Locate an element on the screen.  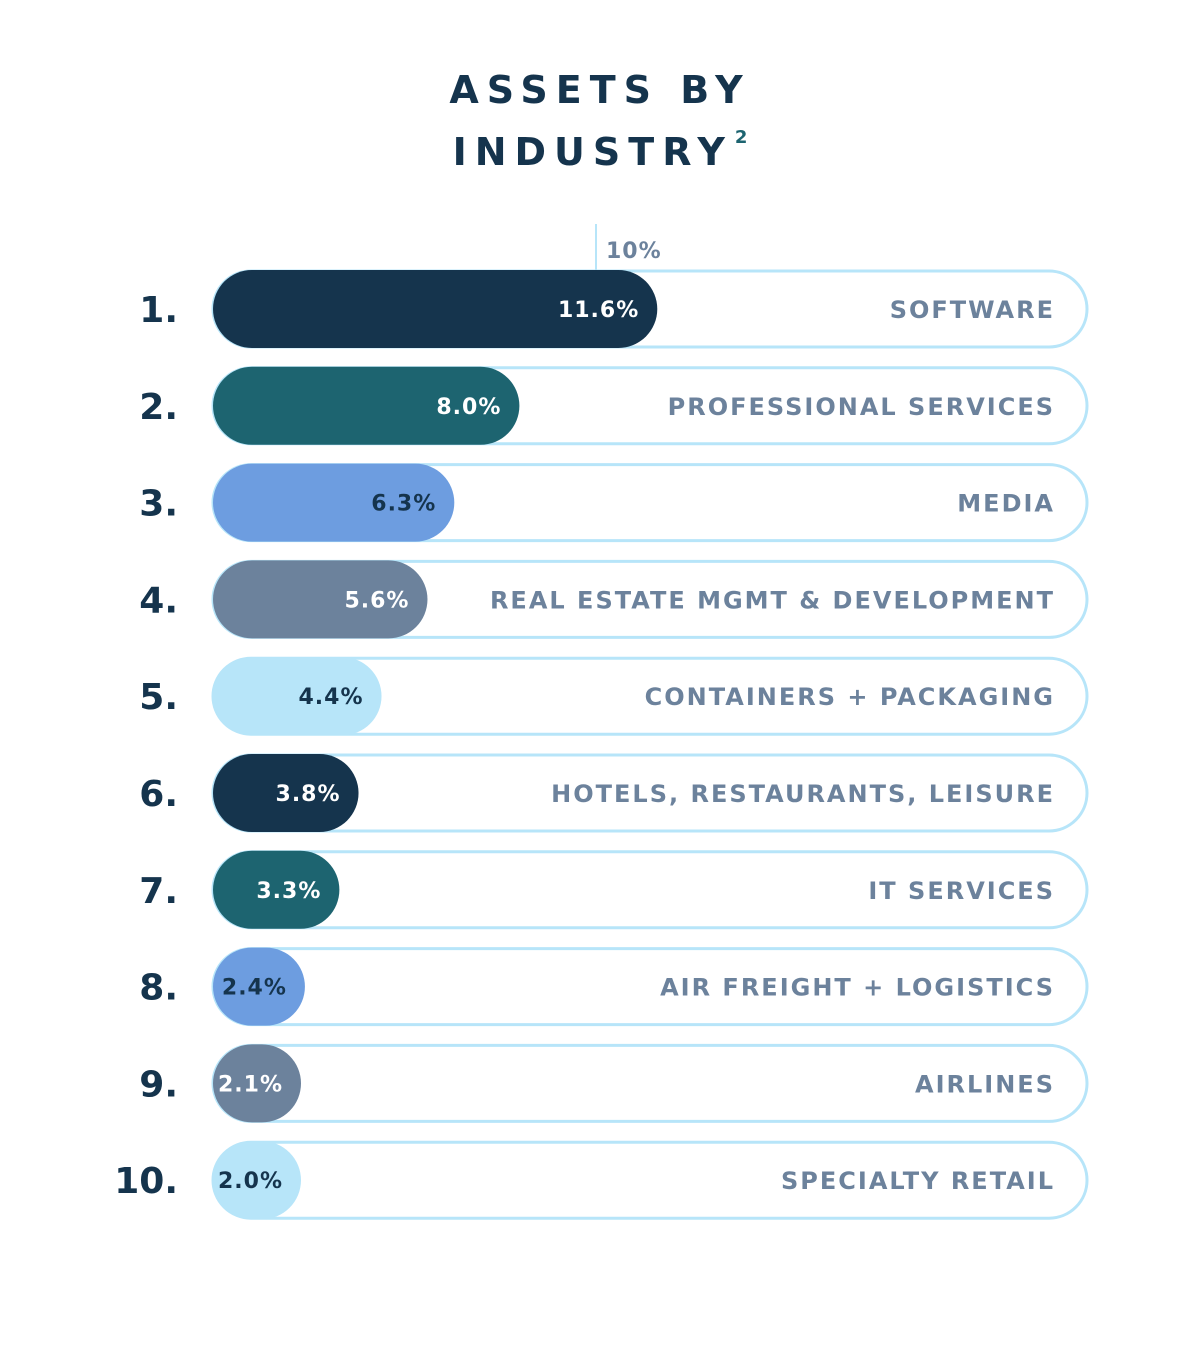
chart-title: ASSETS BY INDUSTRY 2 is located at coordinates (600, 121).